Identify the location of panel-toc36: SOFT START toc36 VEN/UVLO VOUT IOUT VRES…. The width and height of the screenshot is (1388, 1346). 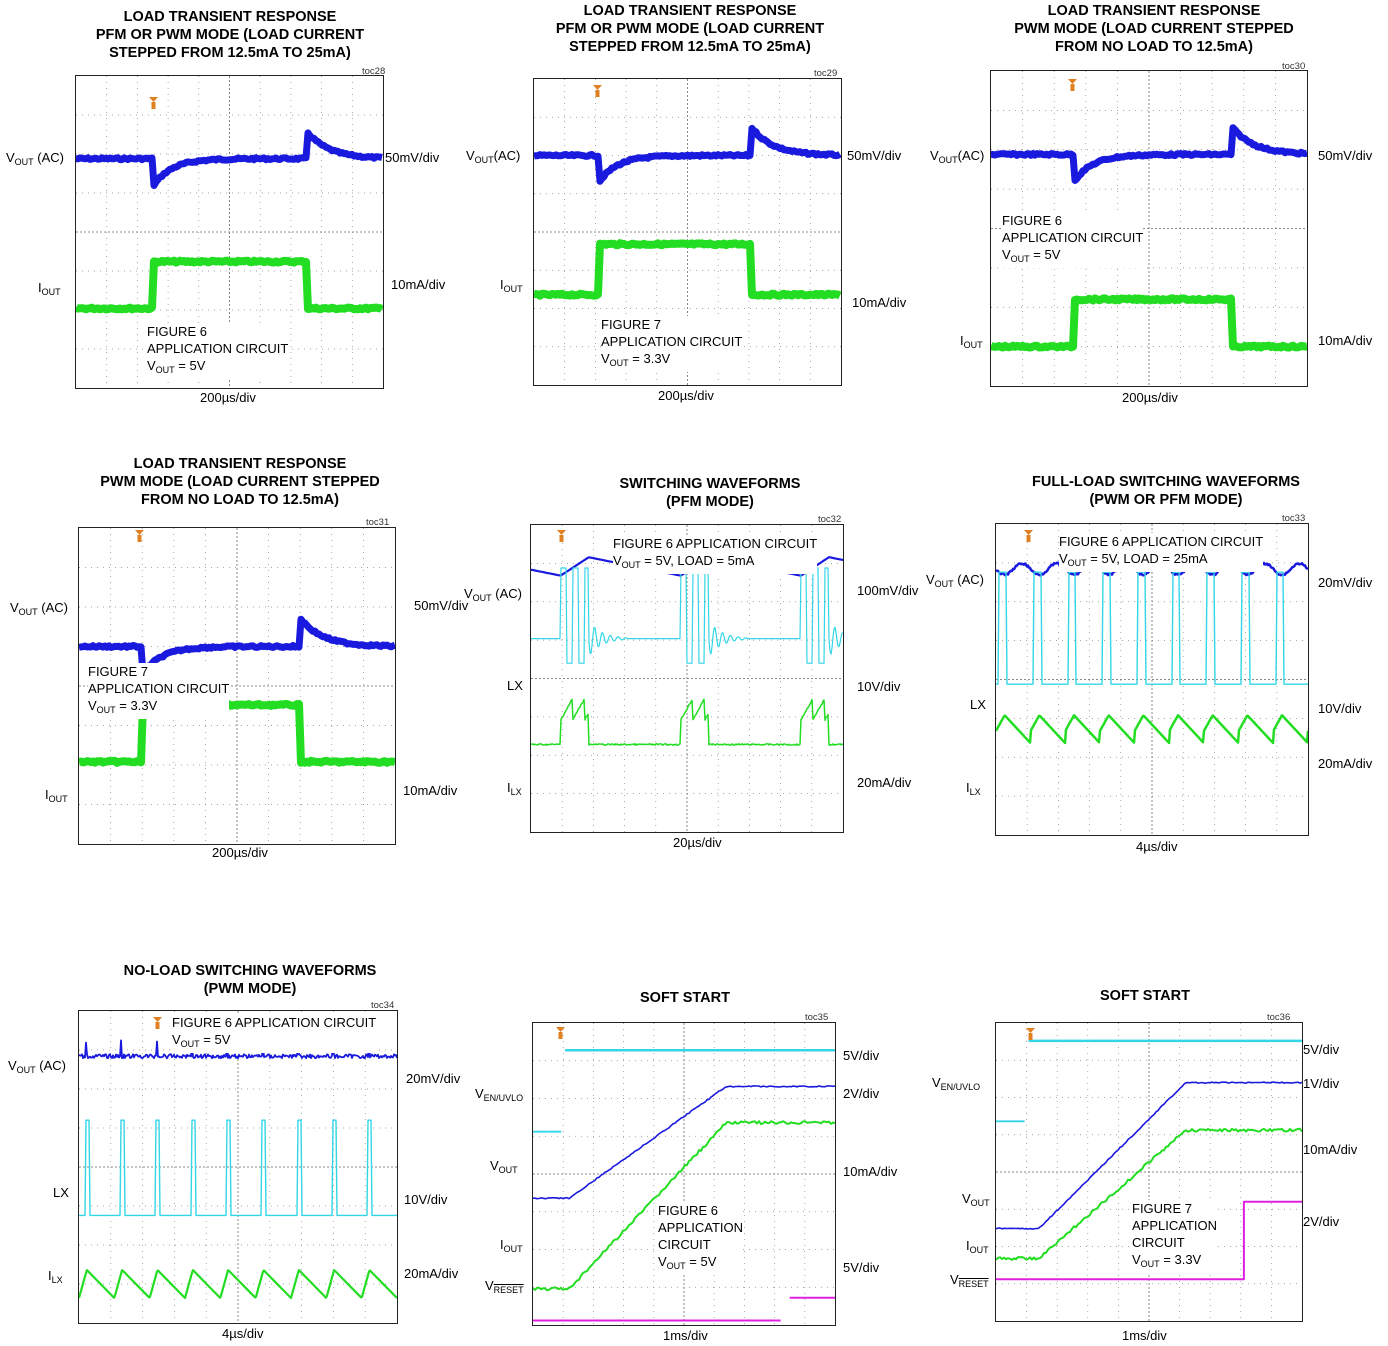
(1154, 1143).